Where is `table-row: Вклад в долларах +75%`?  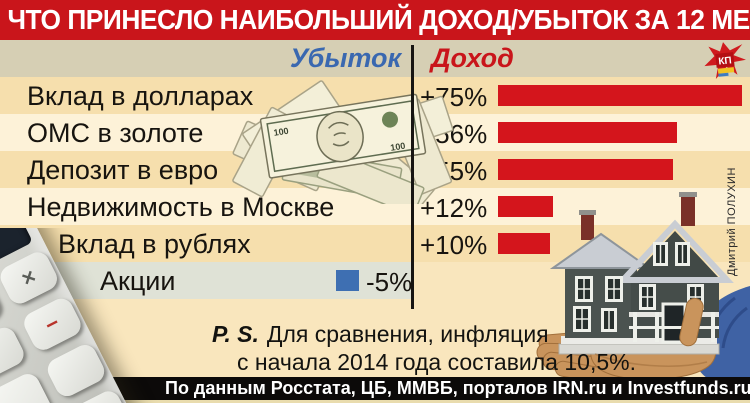 table-row: Вклад в долларах +75% is located at coordinates (375, 95).